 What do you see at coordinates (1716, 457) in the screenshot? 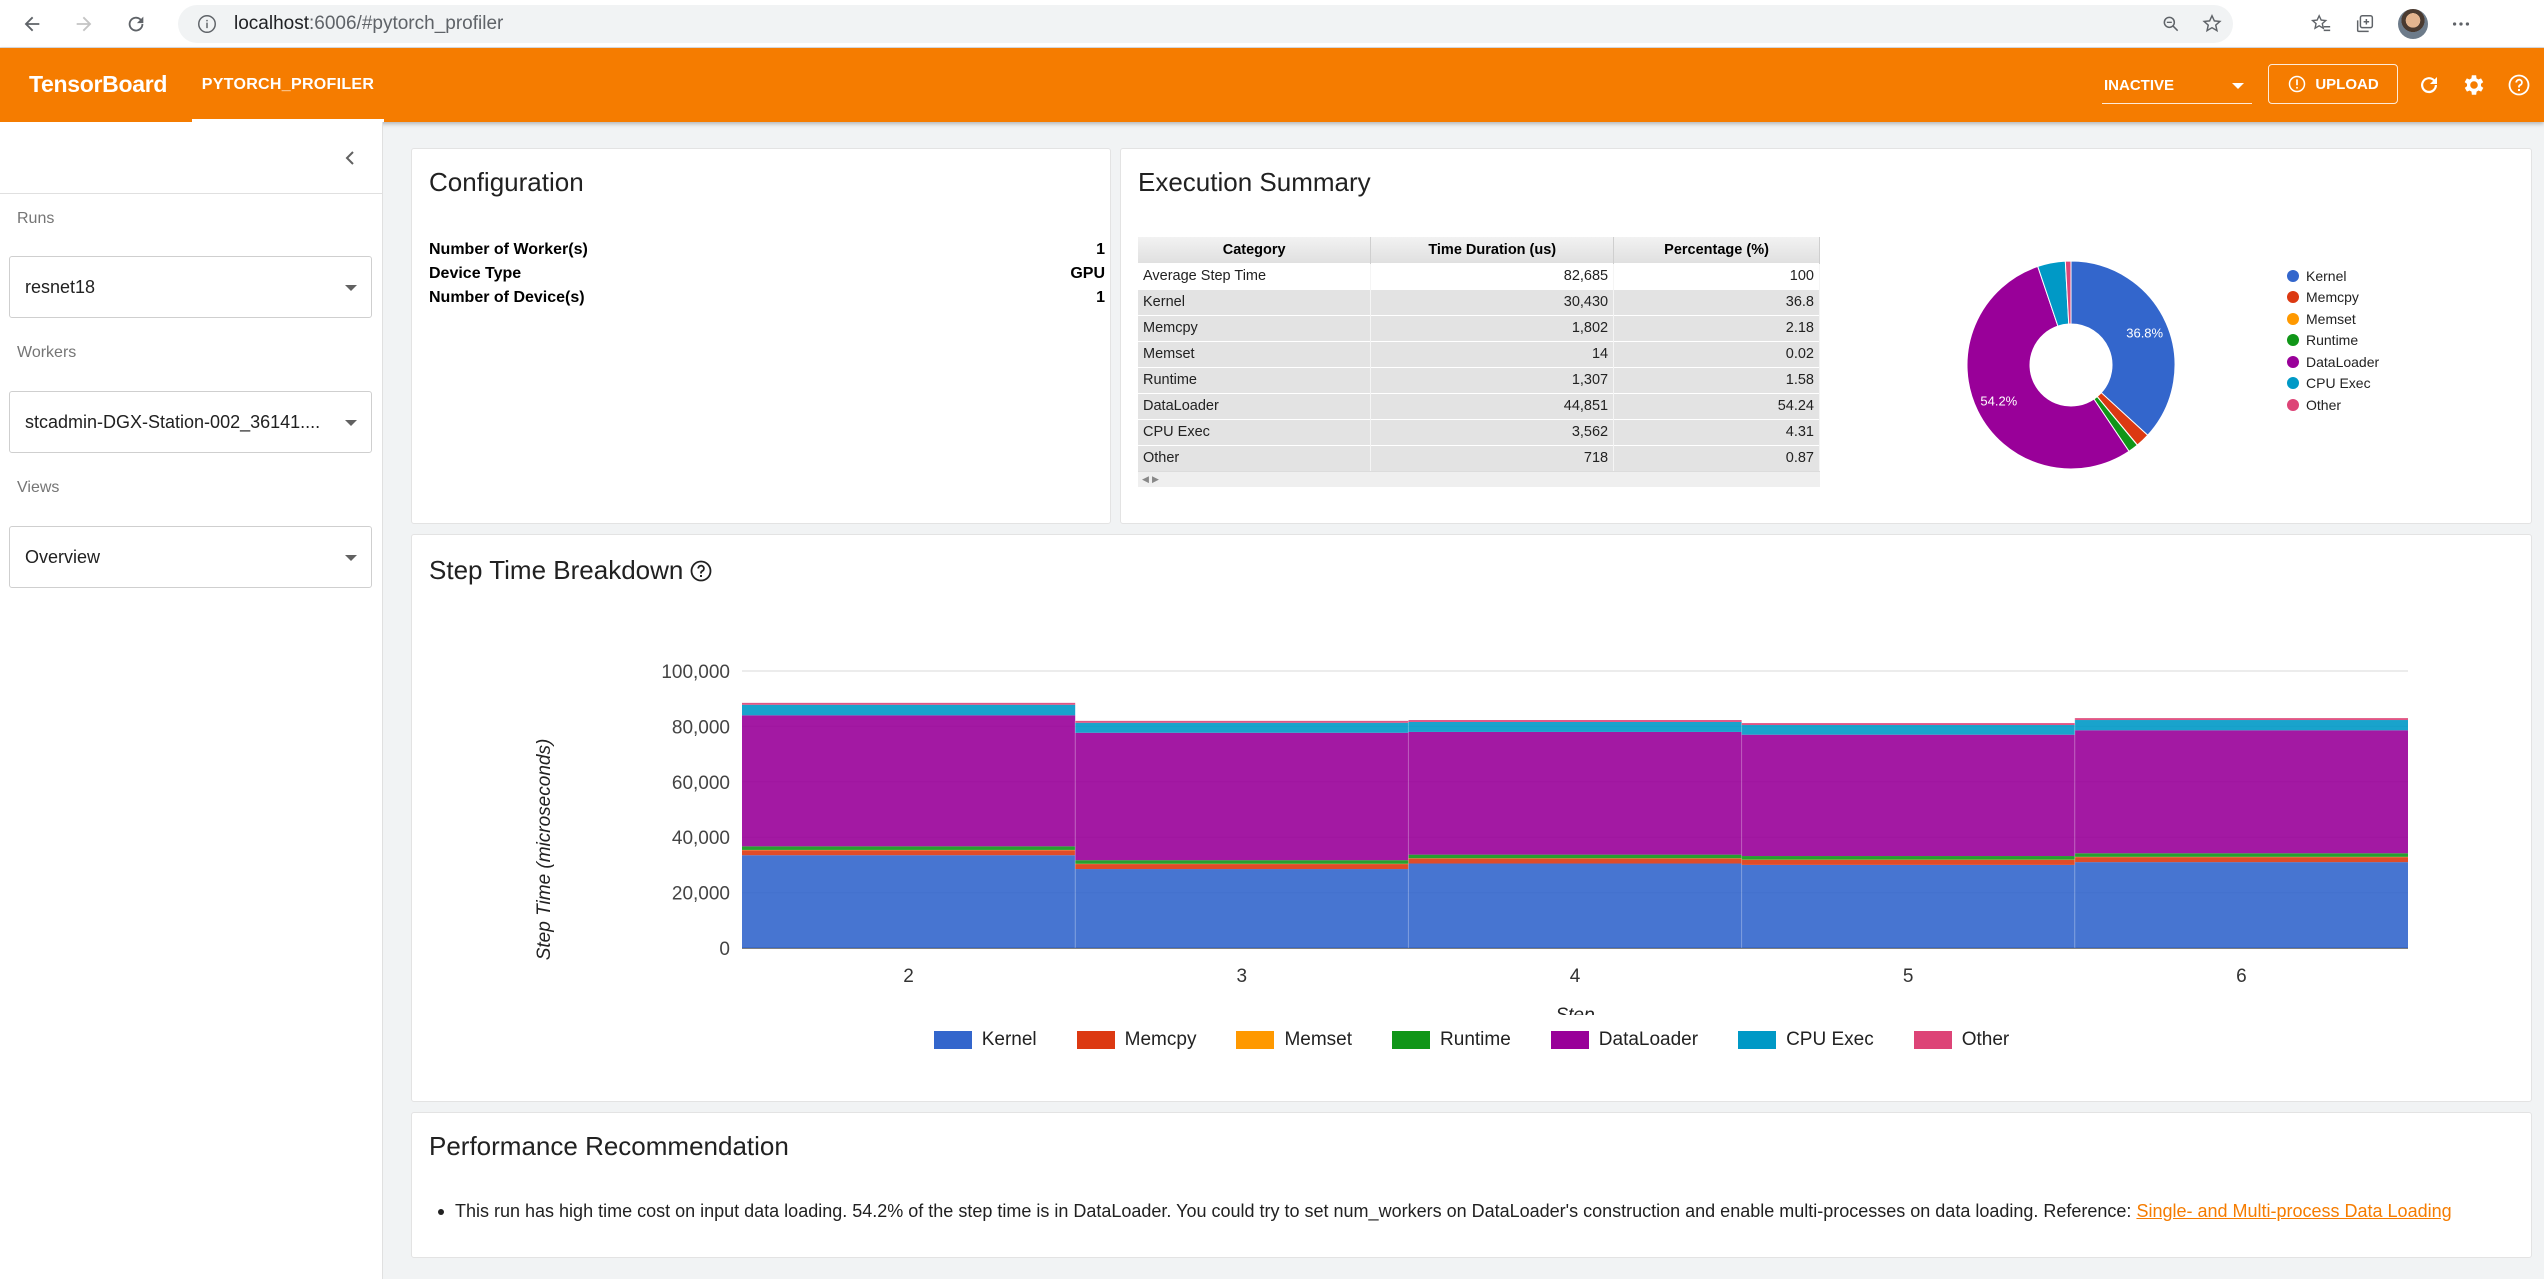
I see `percentage-cell: 0.87` at bounding box center [1716, 457].